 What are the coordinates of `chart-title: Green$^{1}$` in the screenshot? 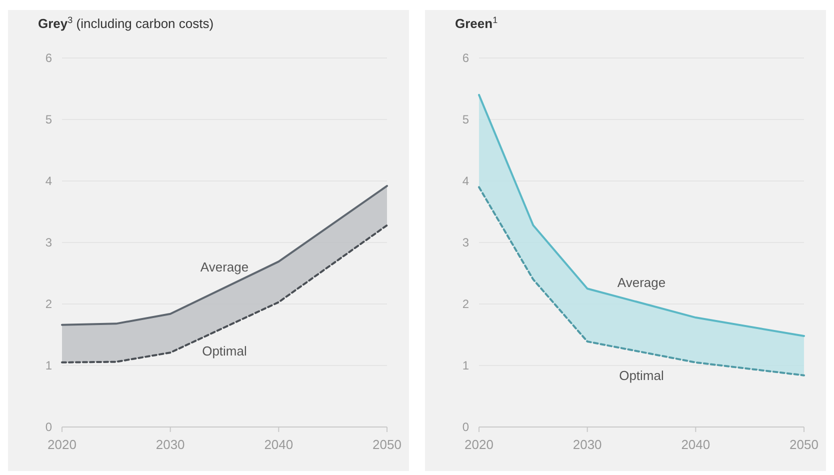 It's located at (476, 23).